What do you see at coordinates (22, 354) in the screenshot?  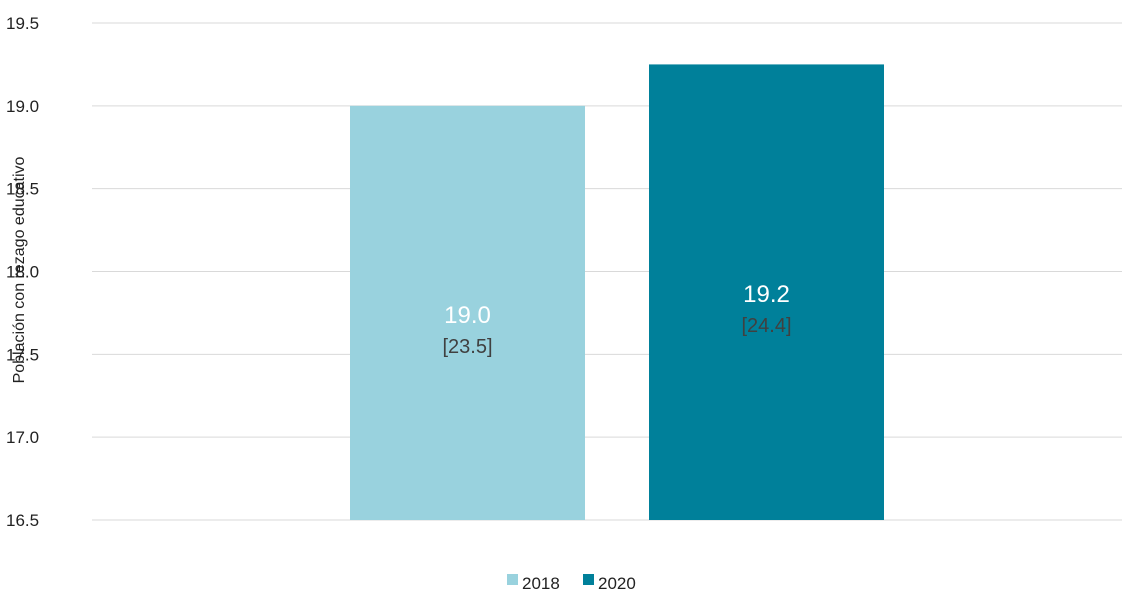 I see `y-tick-label: 17.5` at bounding box center [22, 354].